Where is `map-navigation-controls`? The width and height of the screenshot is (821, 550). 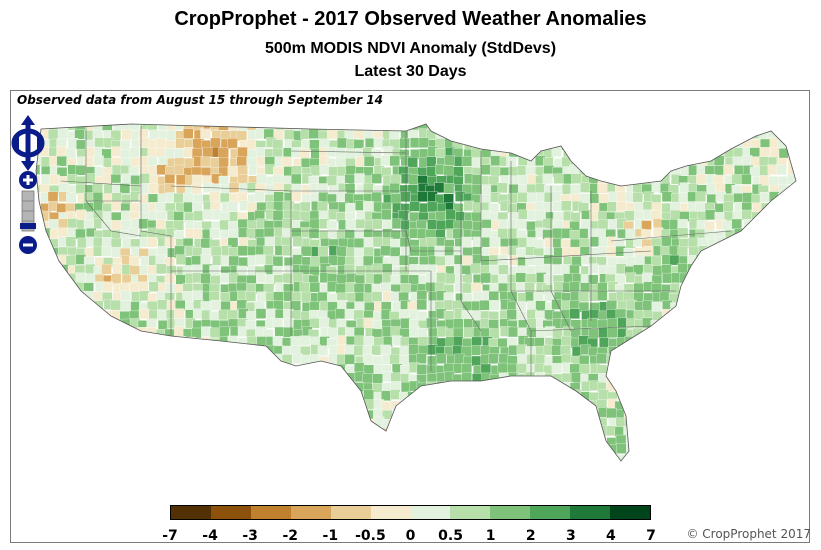
map-navigation-controls is located at coordinates (31, 189).